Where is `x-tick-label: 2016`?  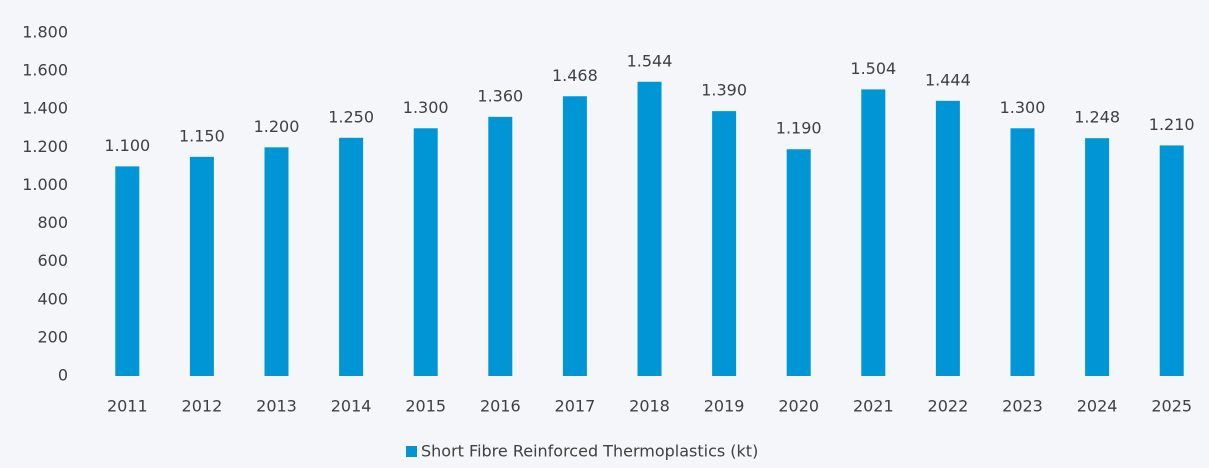 x-tick-label: 2016 is located at coordinates (500, 406).